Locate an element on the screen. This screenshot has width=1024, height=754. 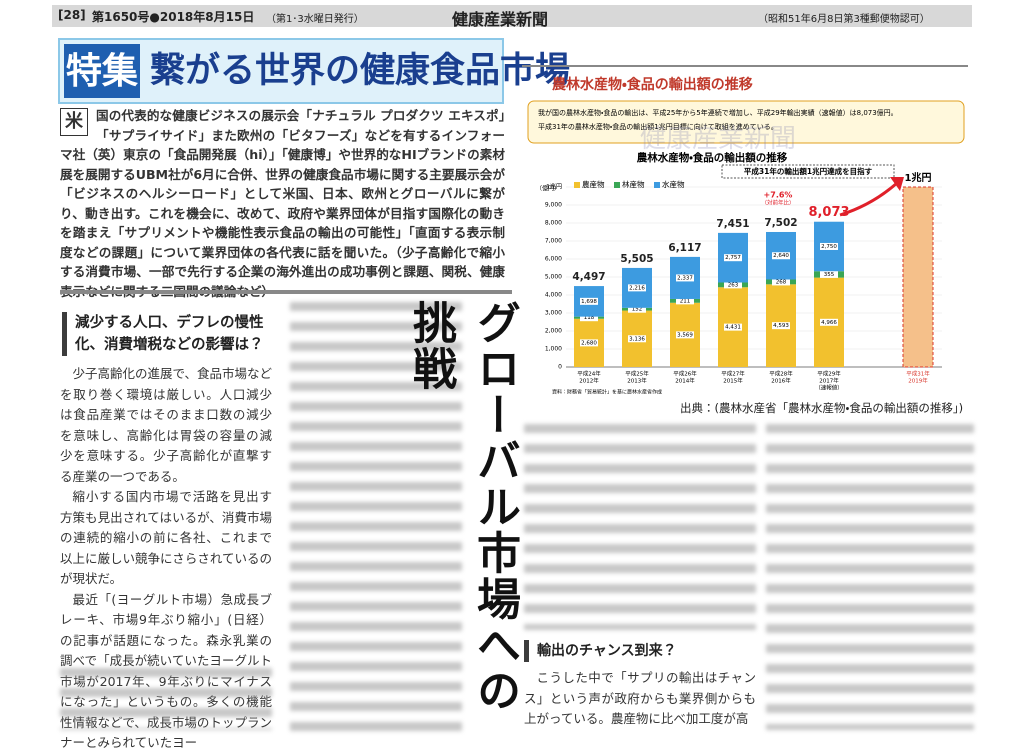
value-label: 211 is located at coordinates (685, 301).